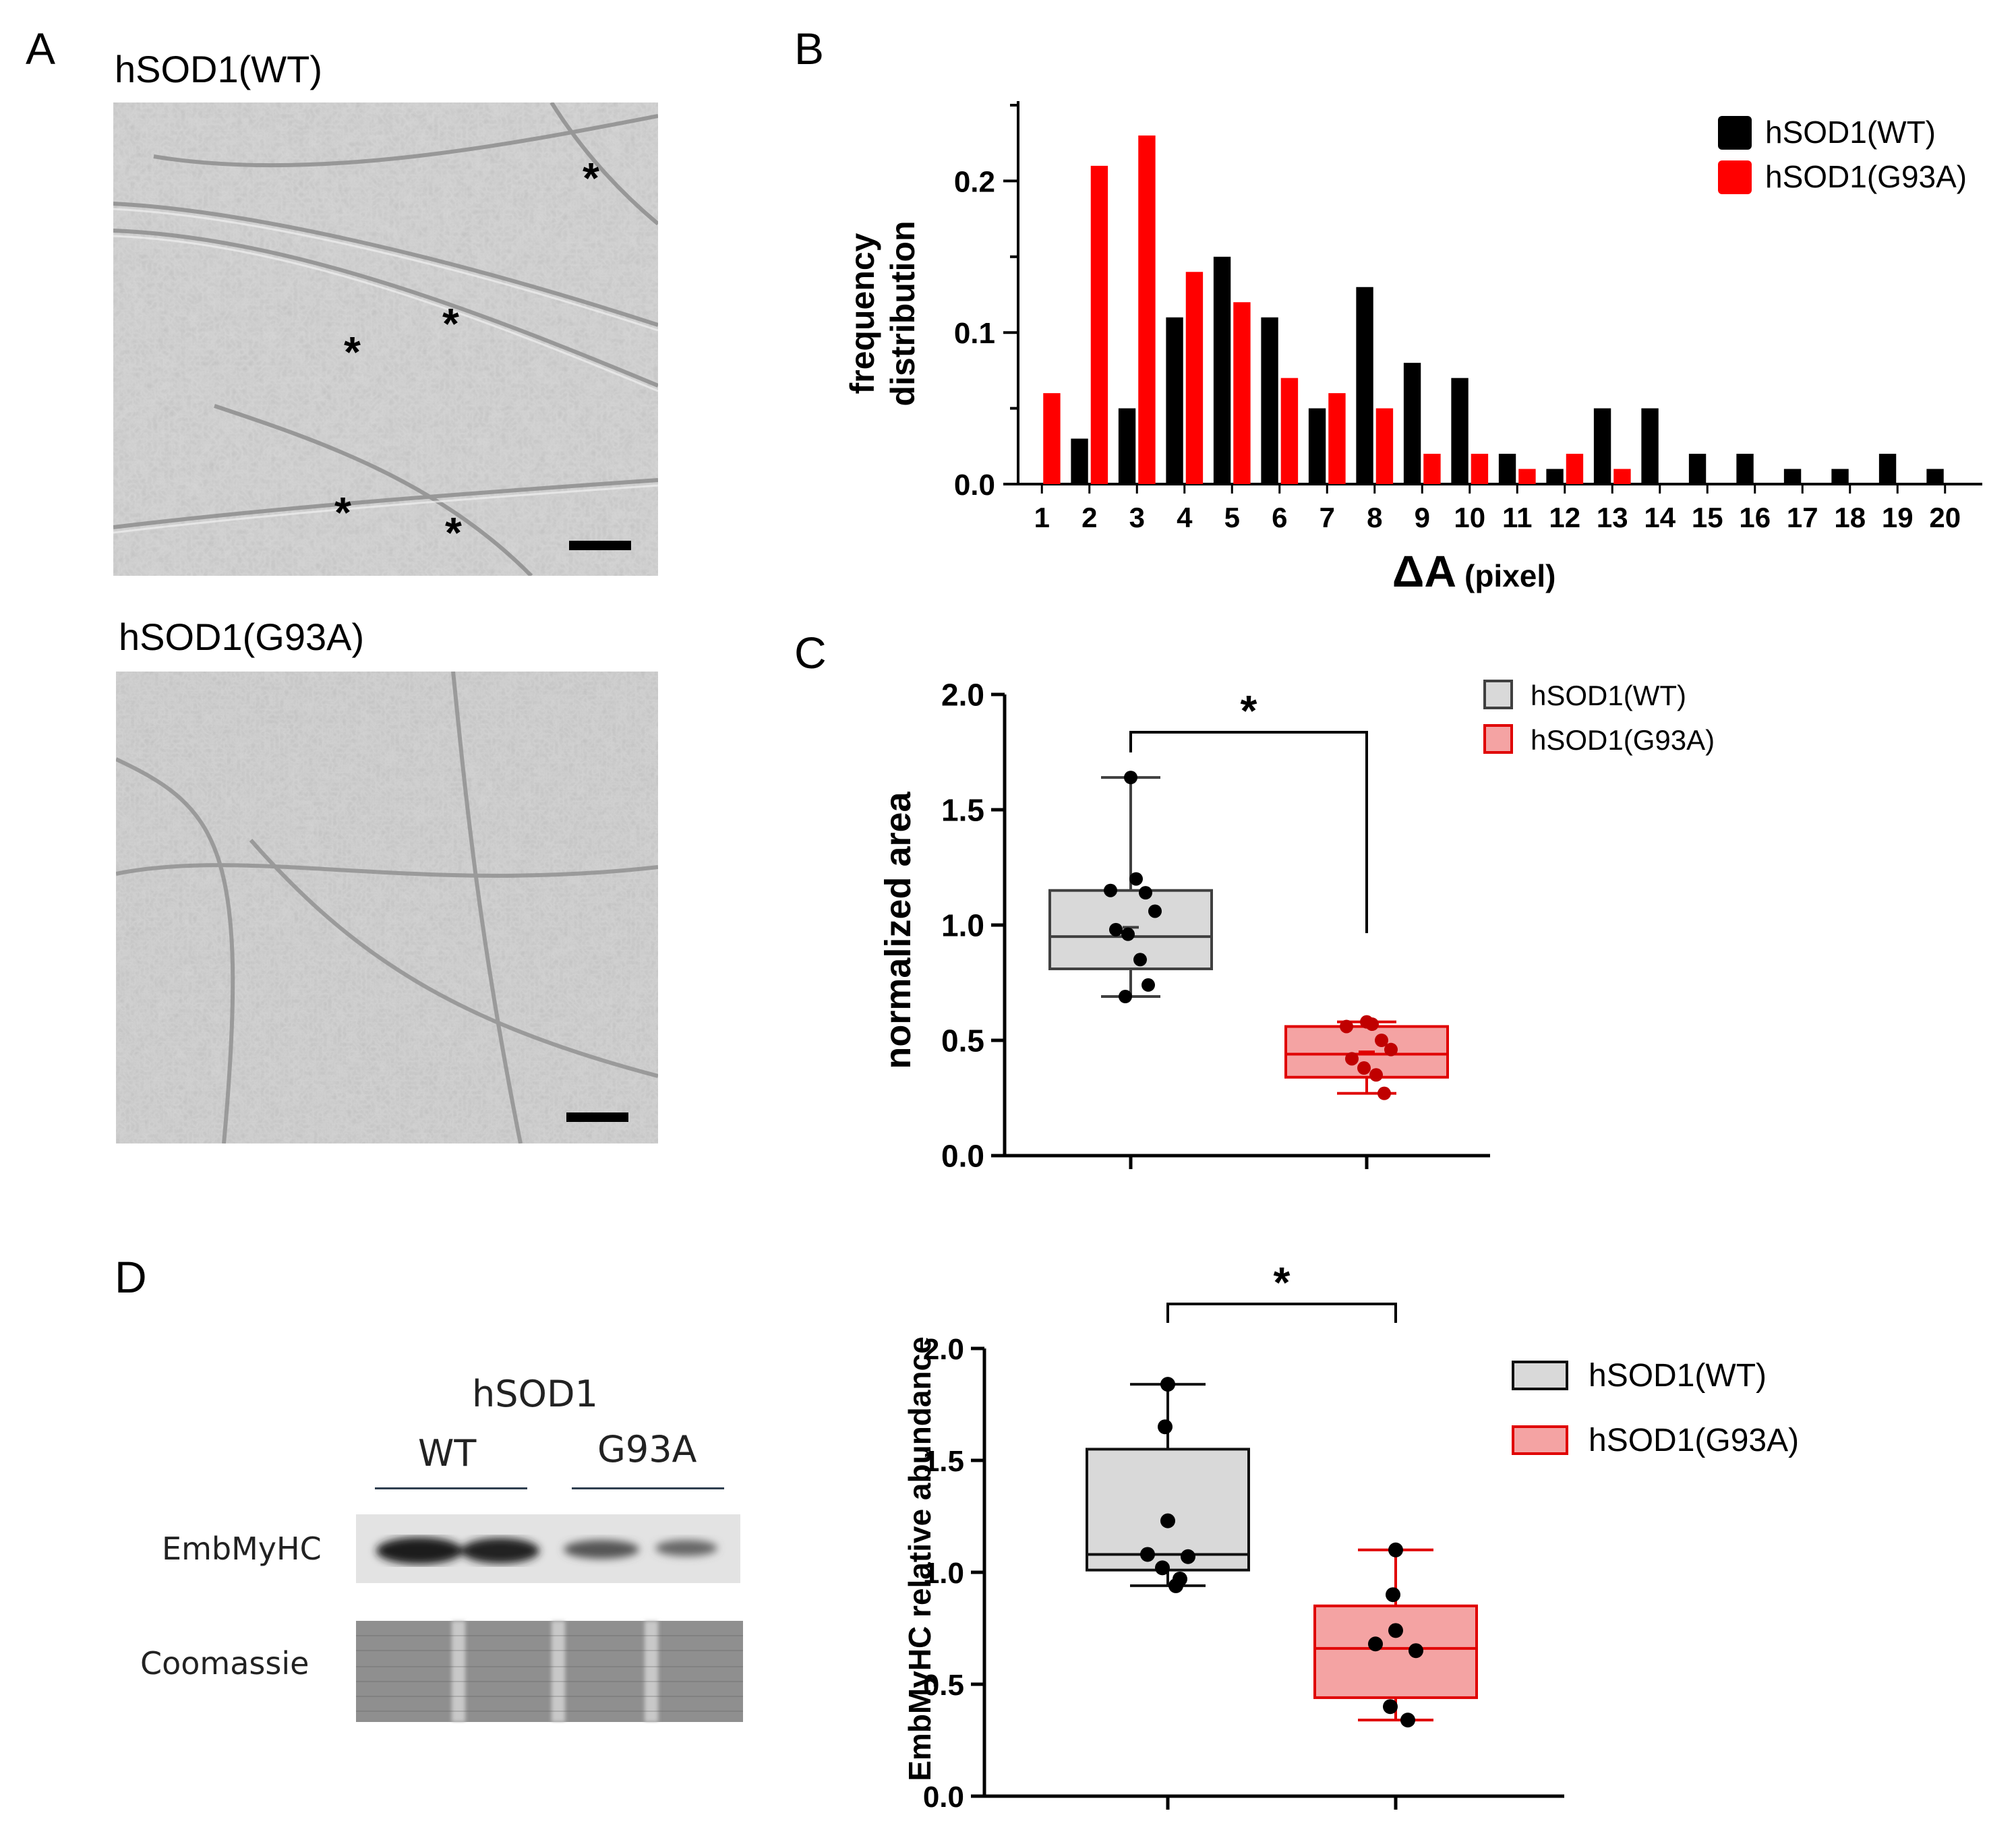 The height and width of the screenshot is (1842, 2016). Describe the element at coordinates (862, 313) in the screenshot. I see `histogram-ylabel-line1: frequency` at that location.